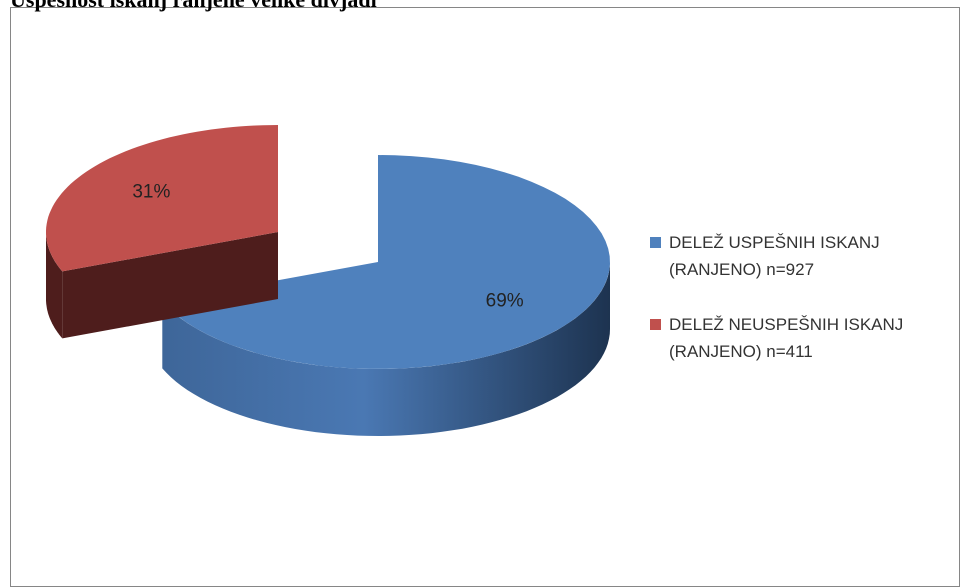  What do you see at coordinates (774, 256) in the screenshot?
I see `legend-label: DELEŽ USPEŠNIH ISKANJ (RANJENO) n=927` at bounding box center [774, 256].